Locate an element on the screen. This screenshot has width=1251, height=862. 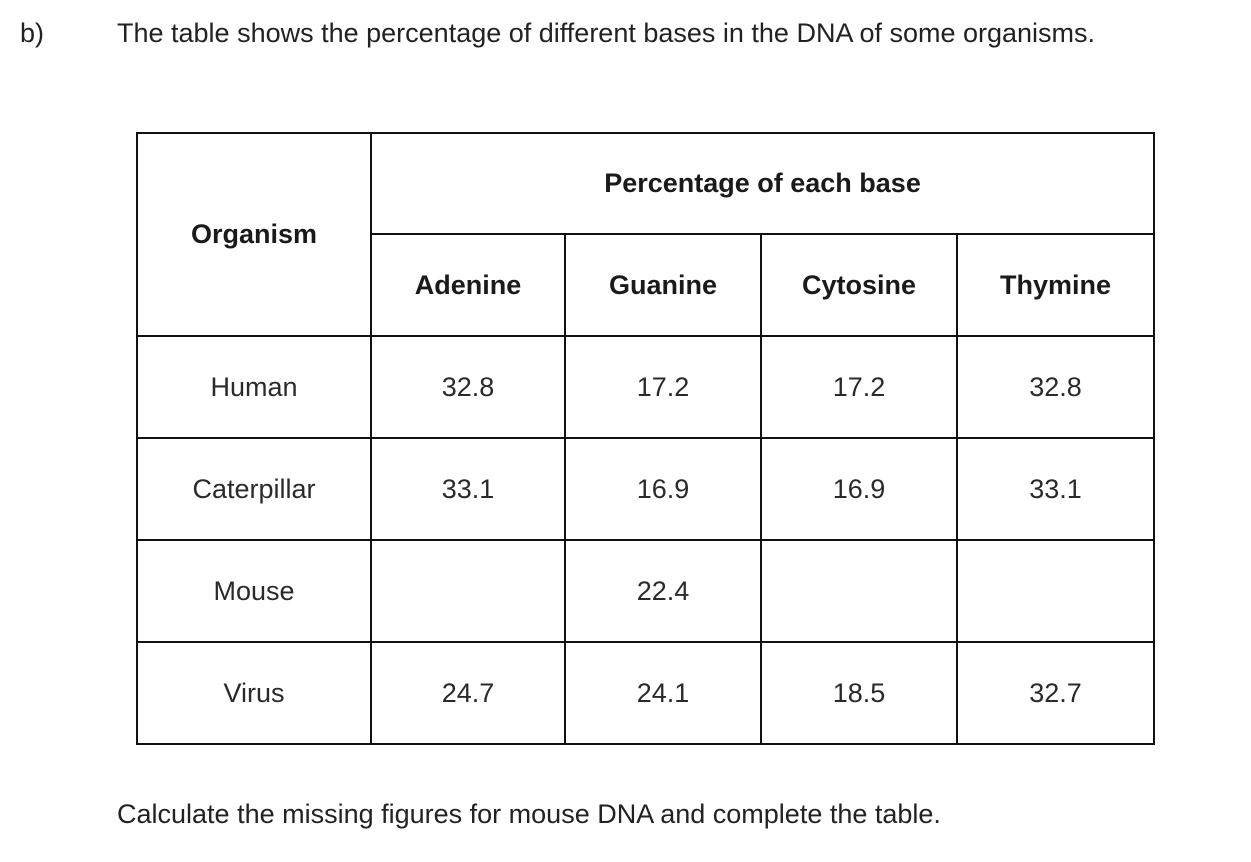
table-row-mouse: Mouse 22.4 is located at coordinates (646, 591).